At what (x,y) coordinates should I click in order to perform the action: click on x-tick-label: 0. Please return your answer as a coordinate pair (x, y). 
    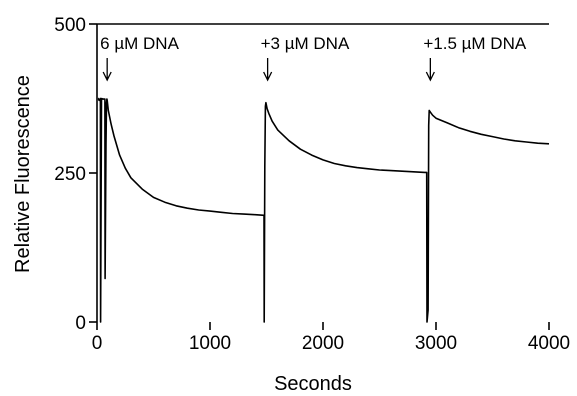
    Looking at the image, I should click on (97, 343).